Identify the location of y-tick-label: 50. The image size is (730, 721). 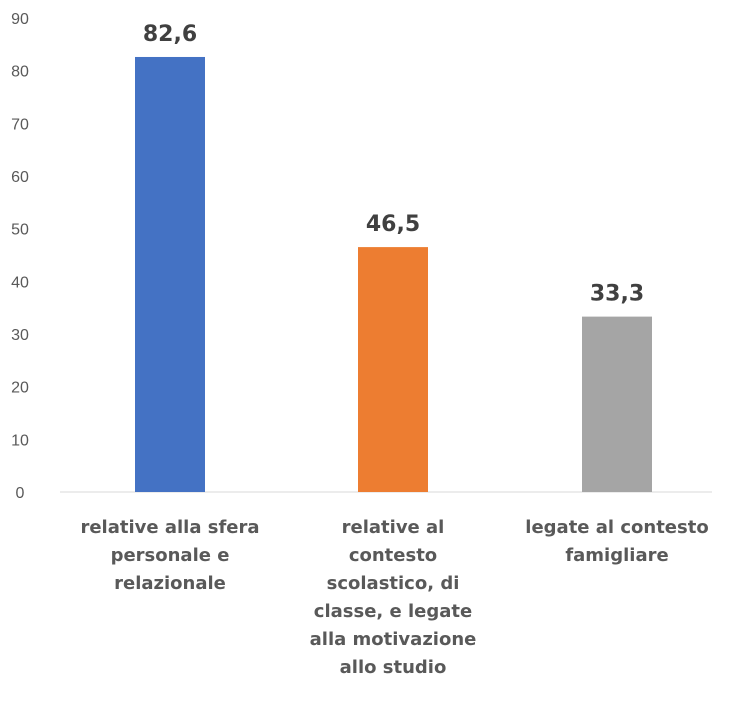
(20, 230).